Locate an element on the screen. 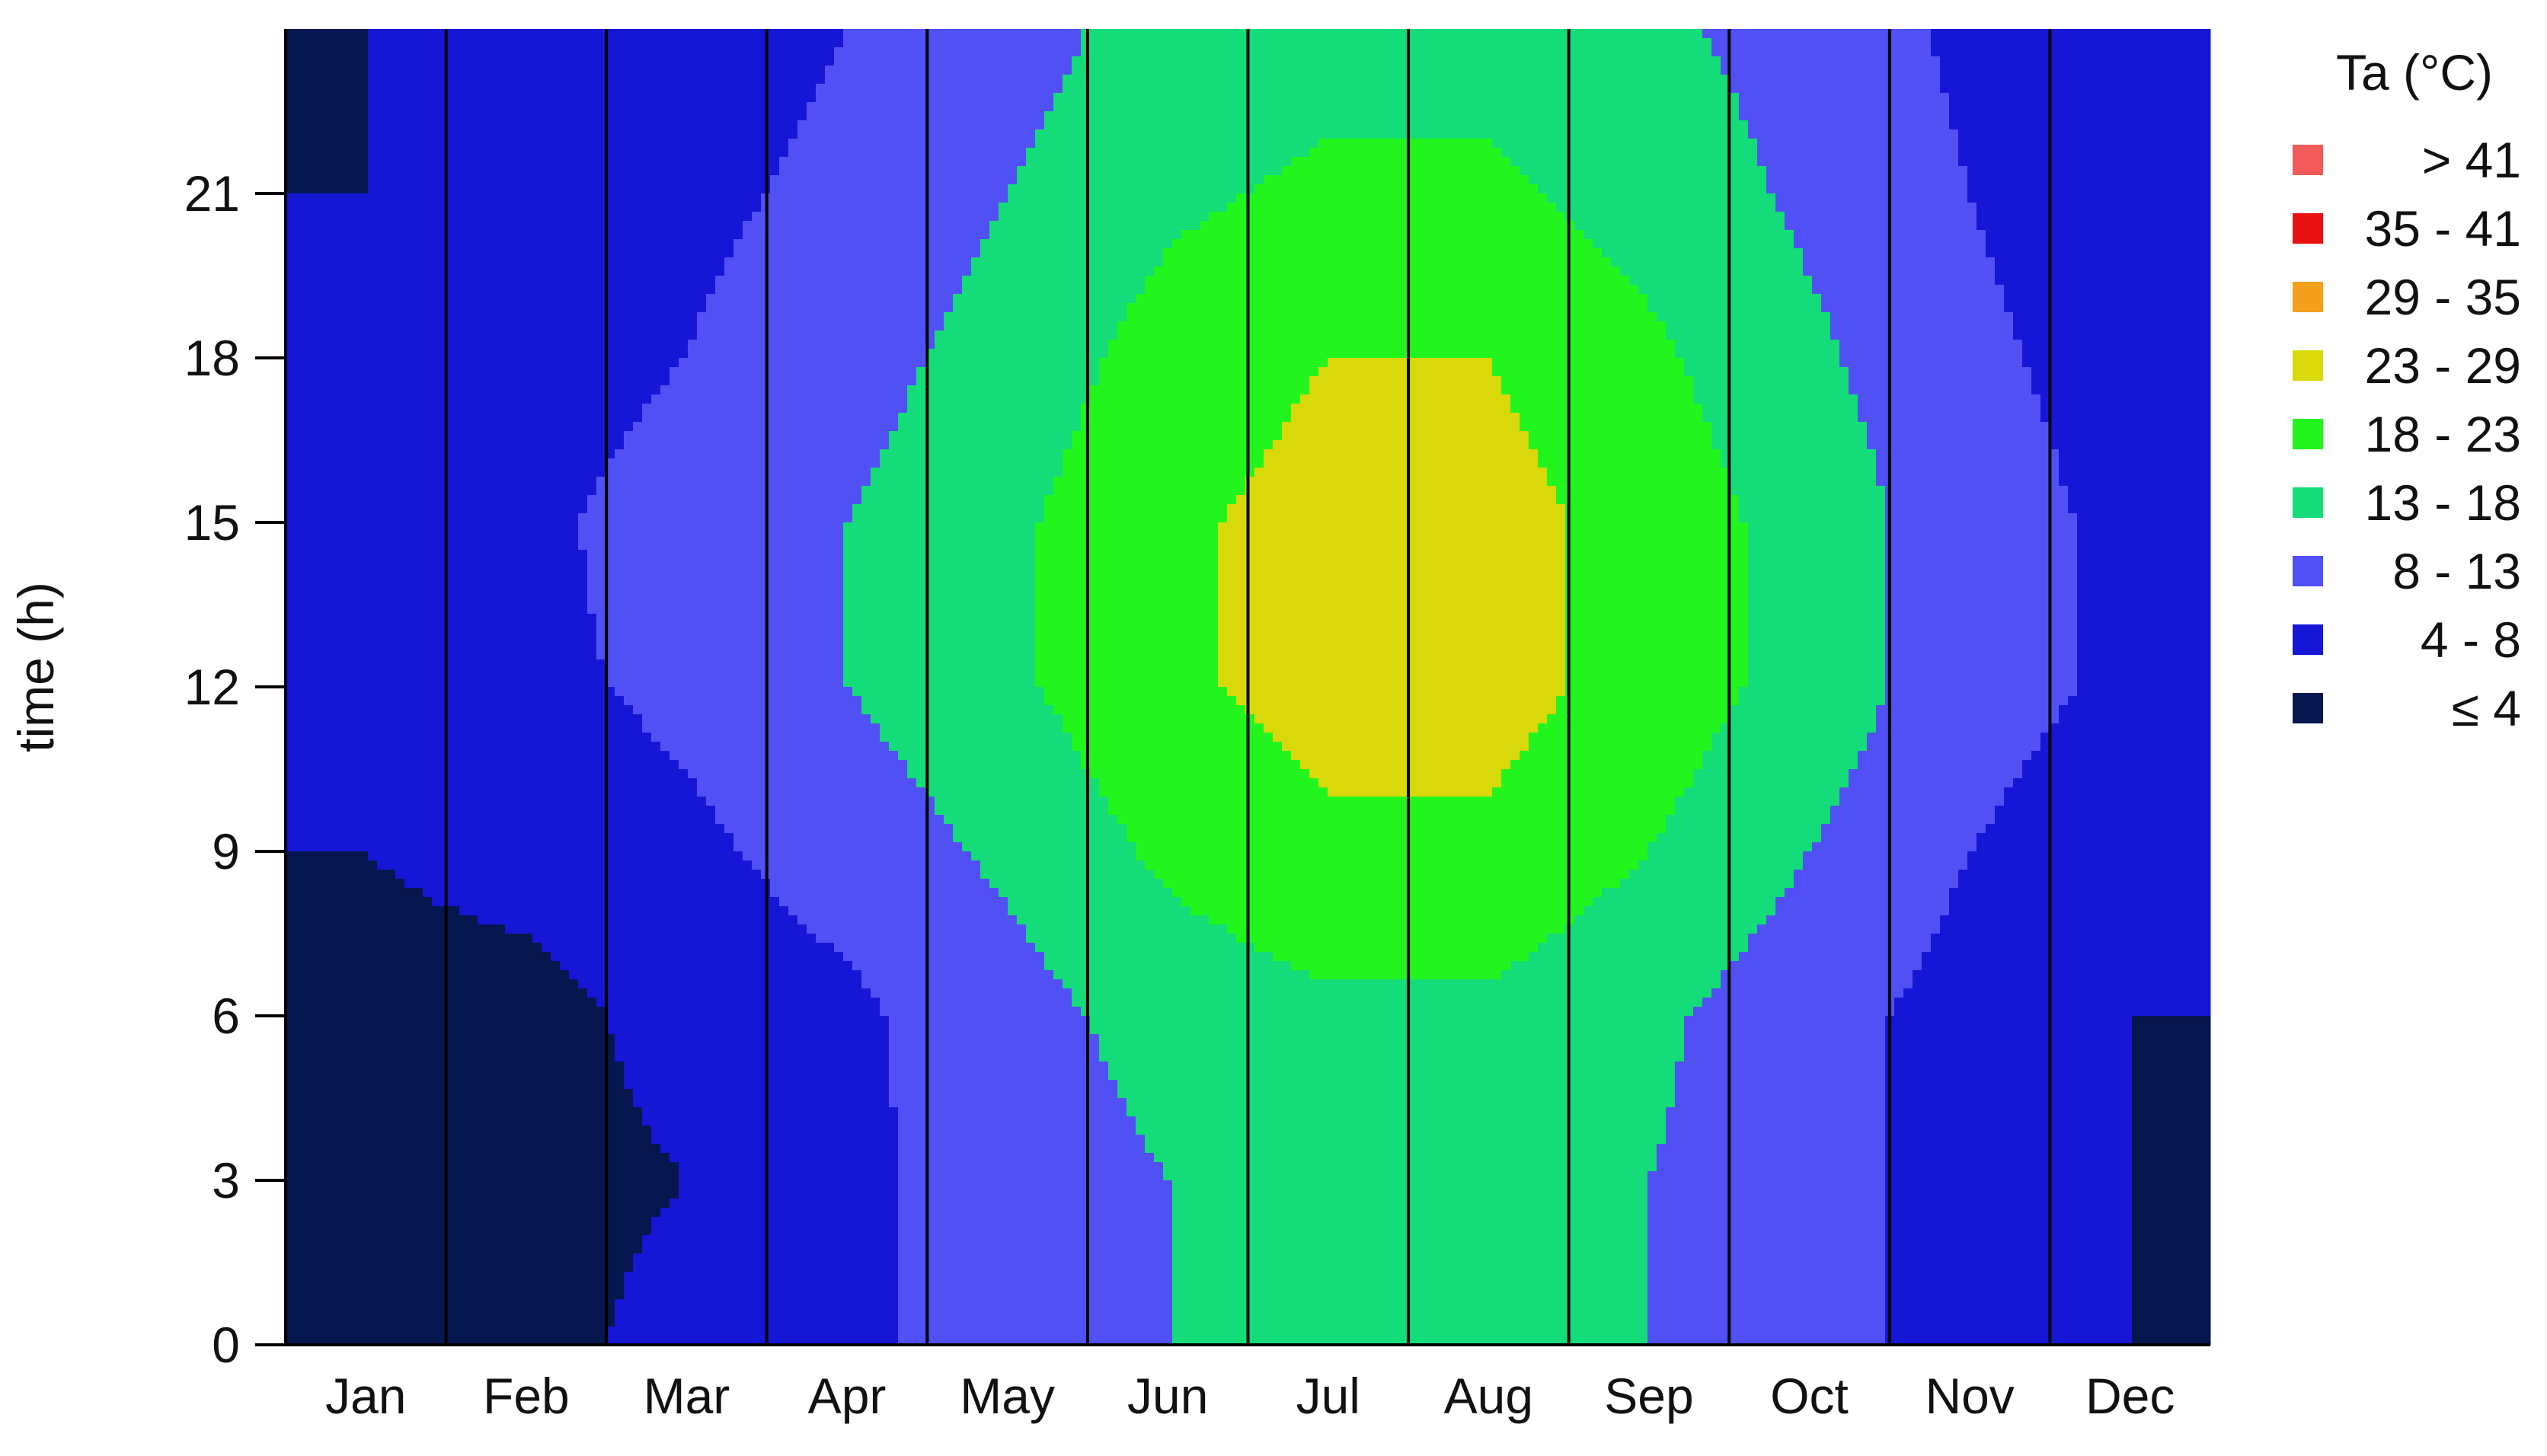  x-tick-label: Apr is located at coordinates (848, 1396).